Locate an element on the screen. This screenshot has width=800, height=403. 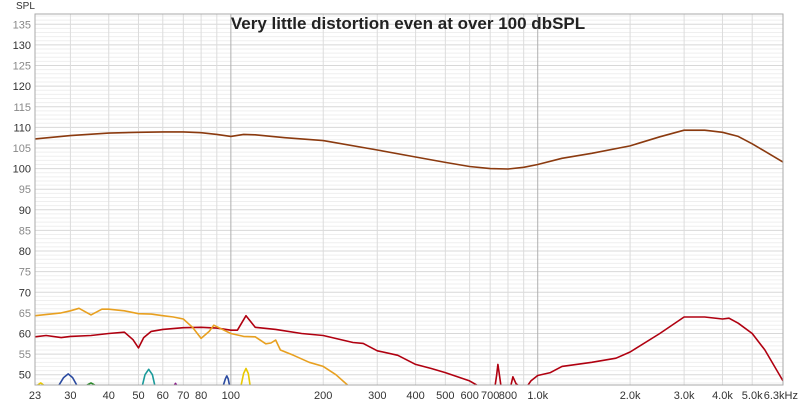
x-tick-label: 800 is located at coordinates (508, 396).